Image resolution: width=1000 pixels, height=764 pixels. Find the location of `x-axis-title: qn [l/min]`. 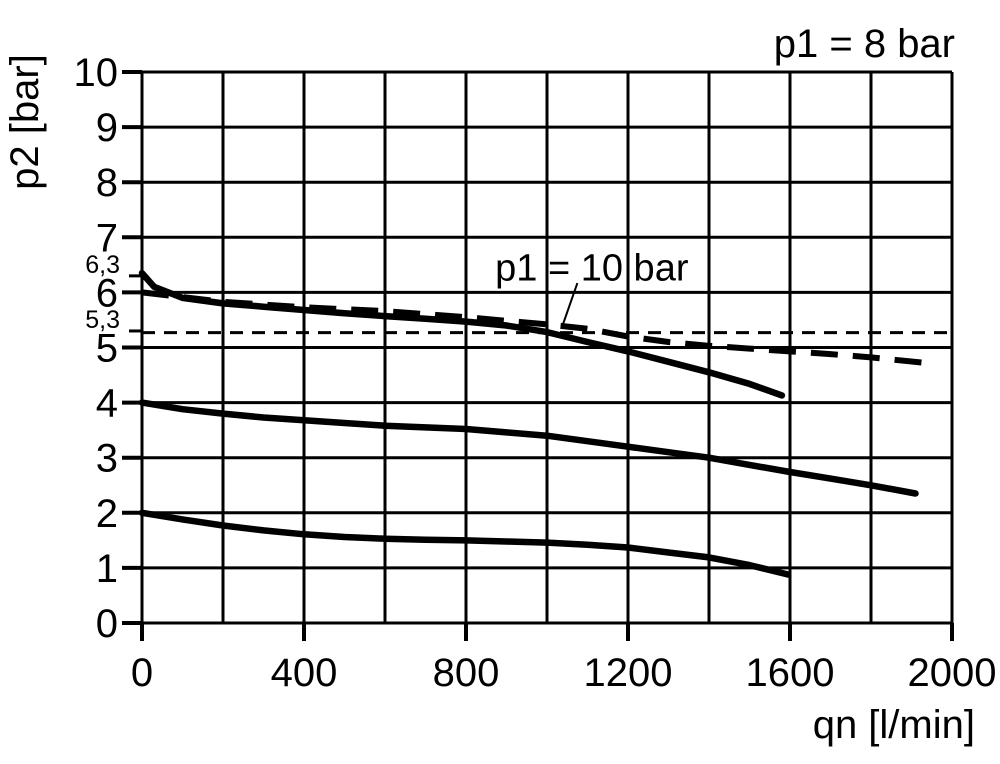

x-axis-title: qn [l/min] is located at coordinates (894, 725).